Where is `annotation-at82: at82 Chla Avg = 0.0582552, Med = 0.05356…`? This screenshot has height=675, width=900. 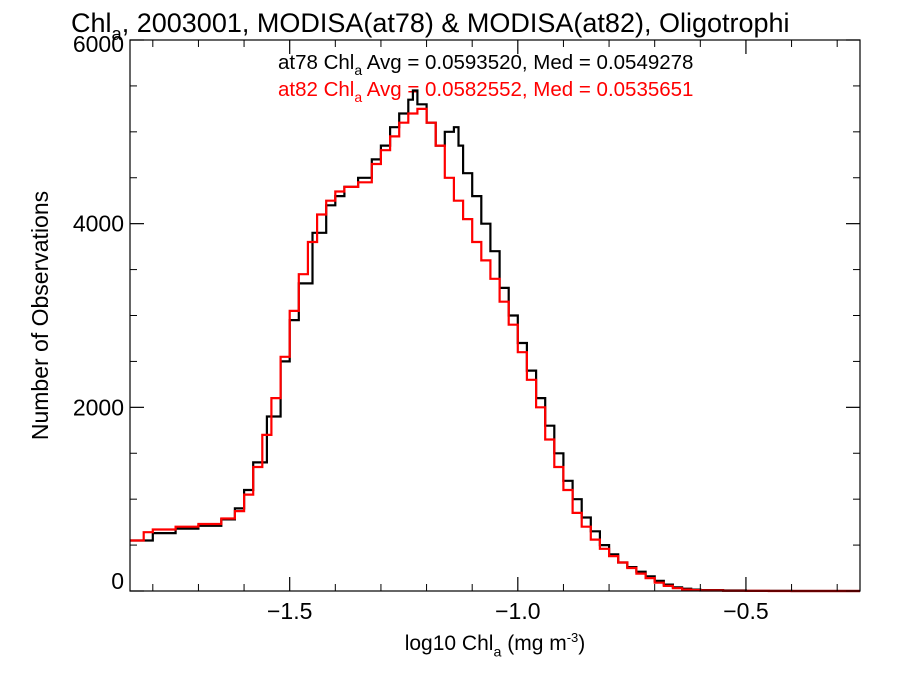 annotation-at82: at82 Chla Avg = 0.0582552, Med = 0.05356… is located at coordinates (485, 91).